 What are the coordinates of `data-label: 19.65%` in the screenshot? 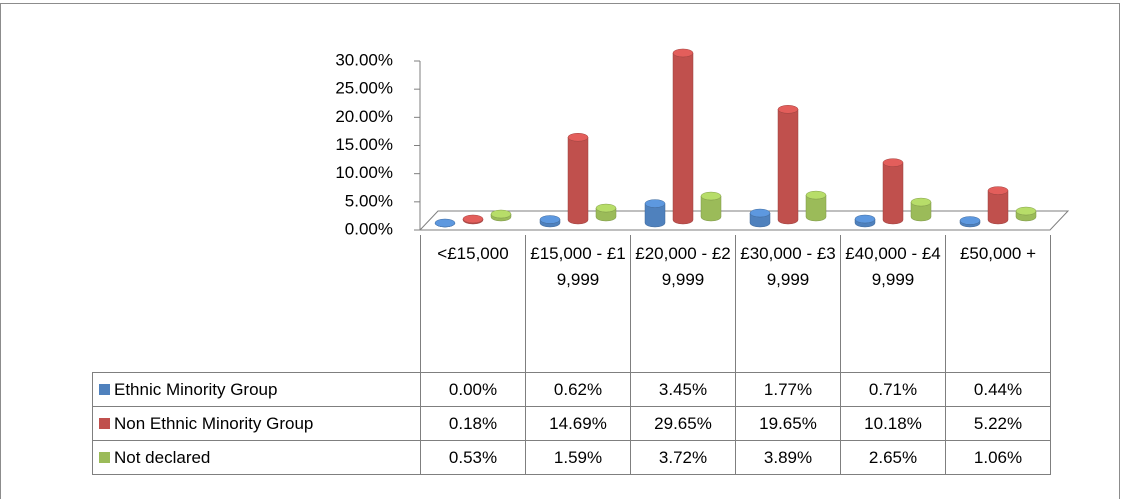 It's located at (788, 423).